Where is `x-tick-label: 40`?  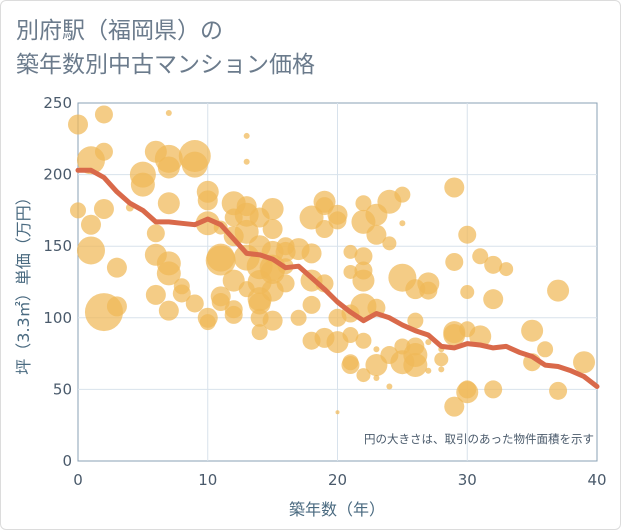
x-tick-label: 40 is located at coordinates (596, 480).